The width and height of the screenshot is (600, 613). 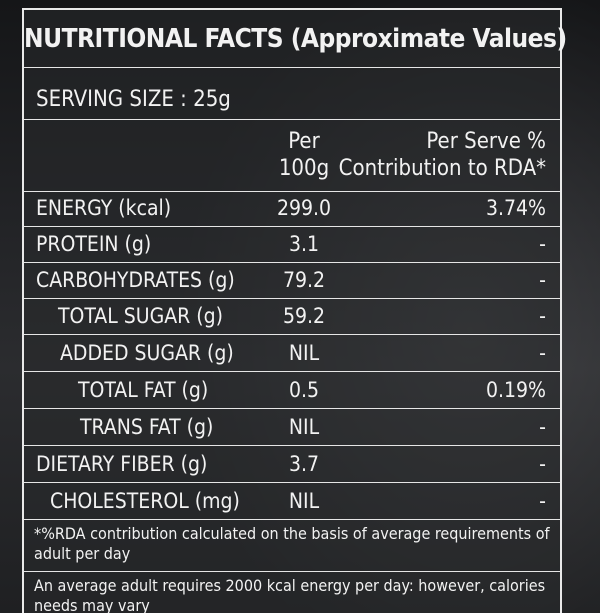 I want to click on per-100g-header: Per 100g, so click(x=304, y=155).